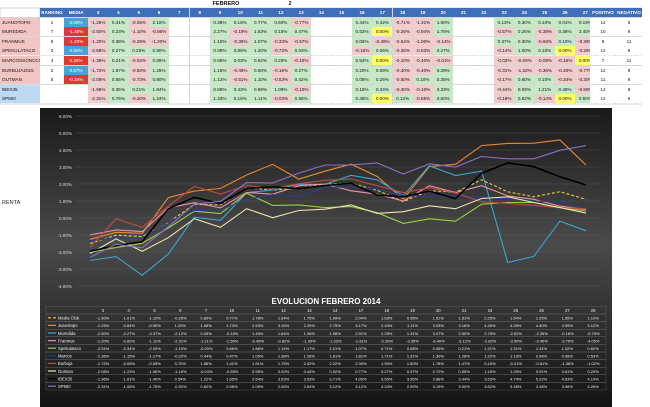 This screenshot has height=407, width=650. What do you see at coordinates (362, 22) in the screenshot?
I see `value-cell: 0.44%` at bounding box center [362, 22].